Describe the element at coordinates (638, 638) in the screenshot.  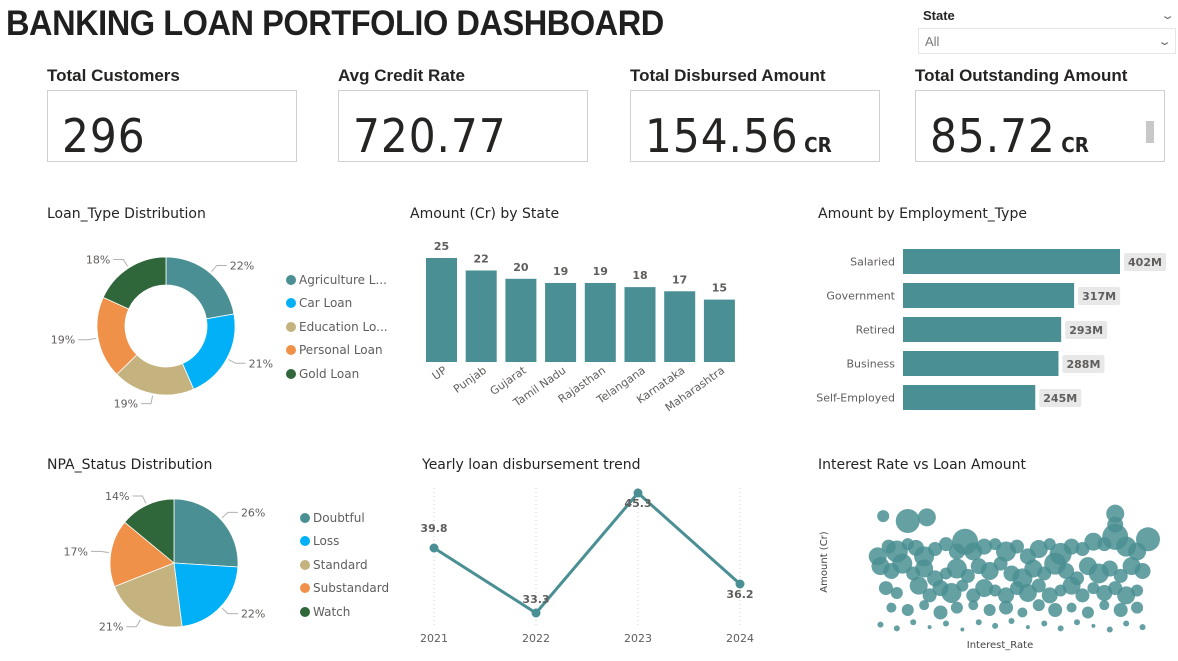
I see `x-tick-label: 2023` at that location.